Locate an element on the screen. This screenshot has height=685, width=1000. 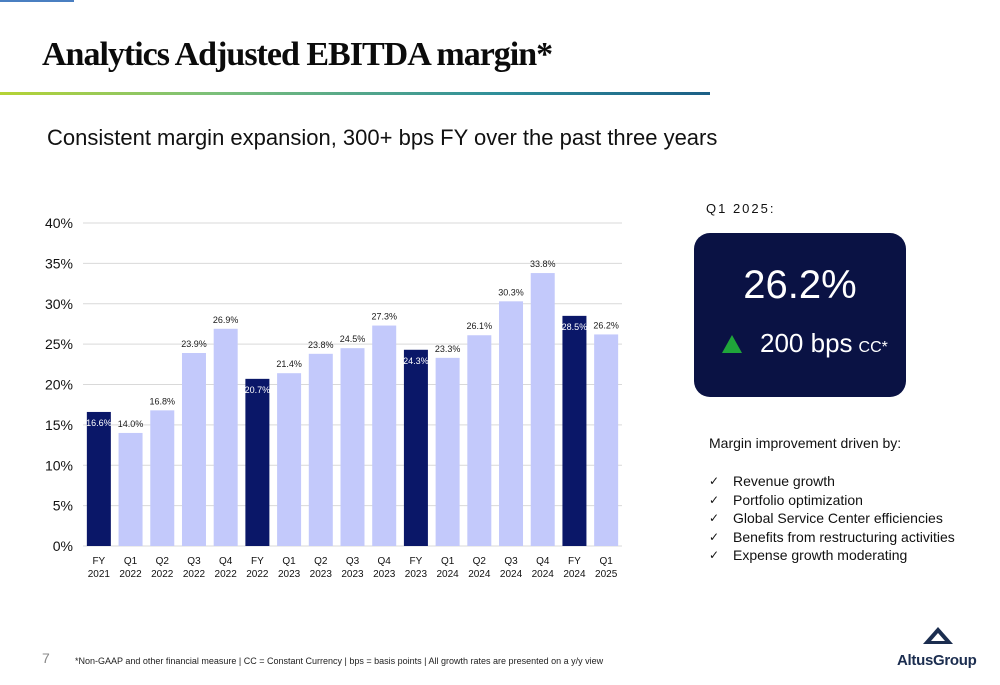
kpi-change-unit: CC* is located at coordinates (873, 347).